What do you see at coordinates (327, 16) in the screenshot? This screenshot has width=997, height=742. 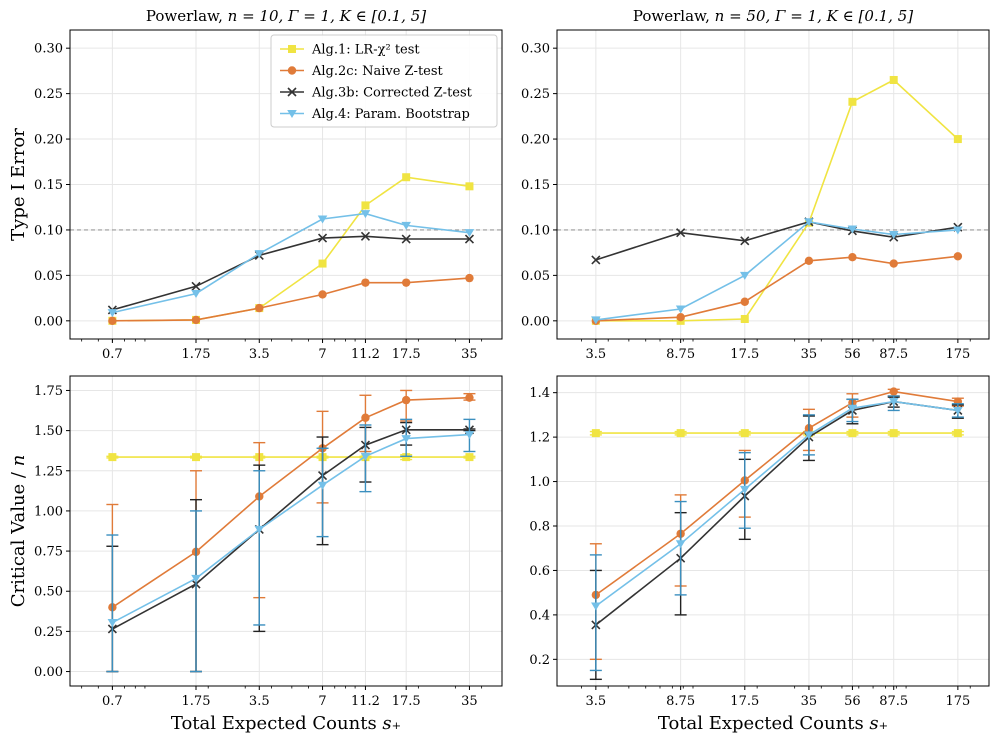 I see `panel-title-math: n = 10, Γ = 1, K ∈ [0.1, 5]` at bounding box center [327, 16].